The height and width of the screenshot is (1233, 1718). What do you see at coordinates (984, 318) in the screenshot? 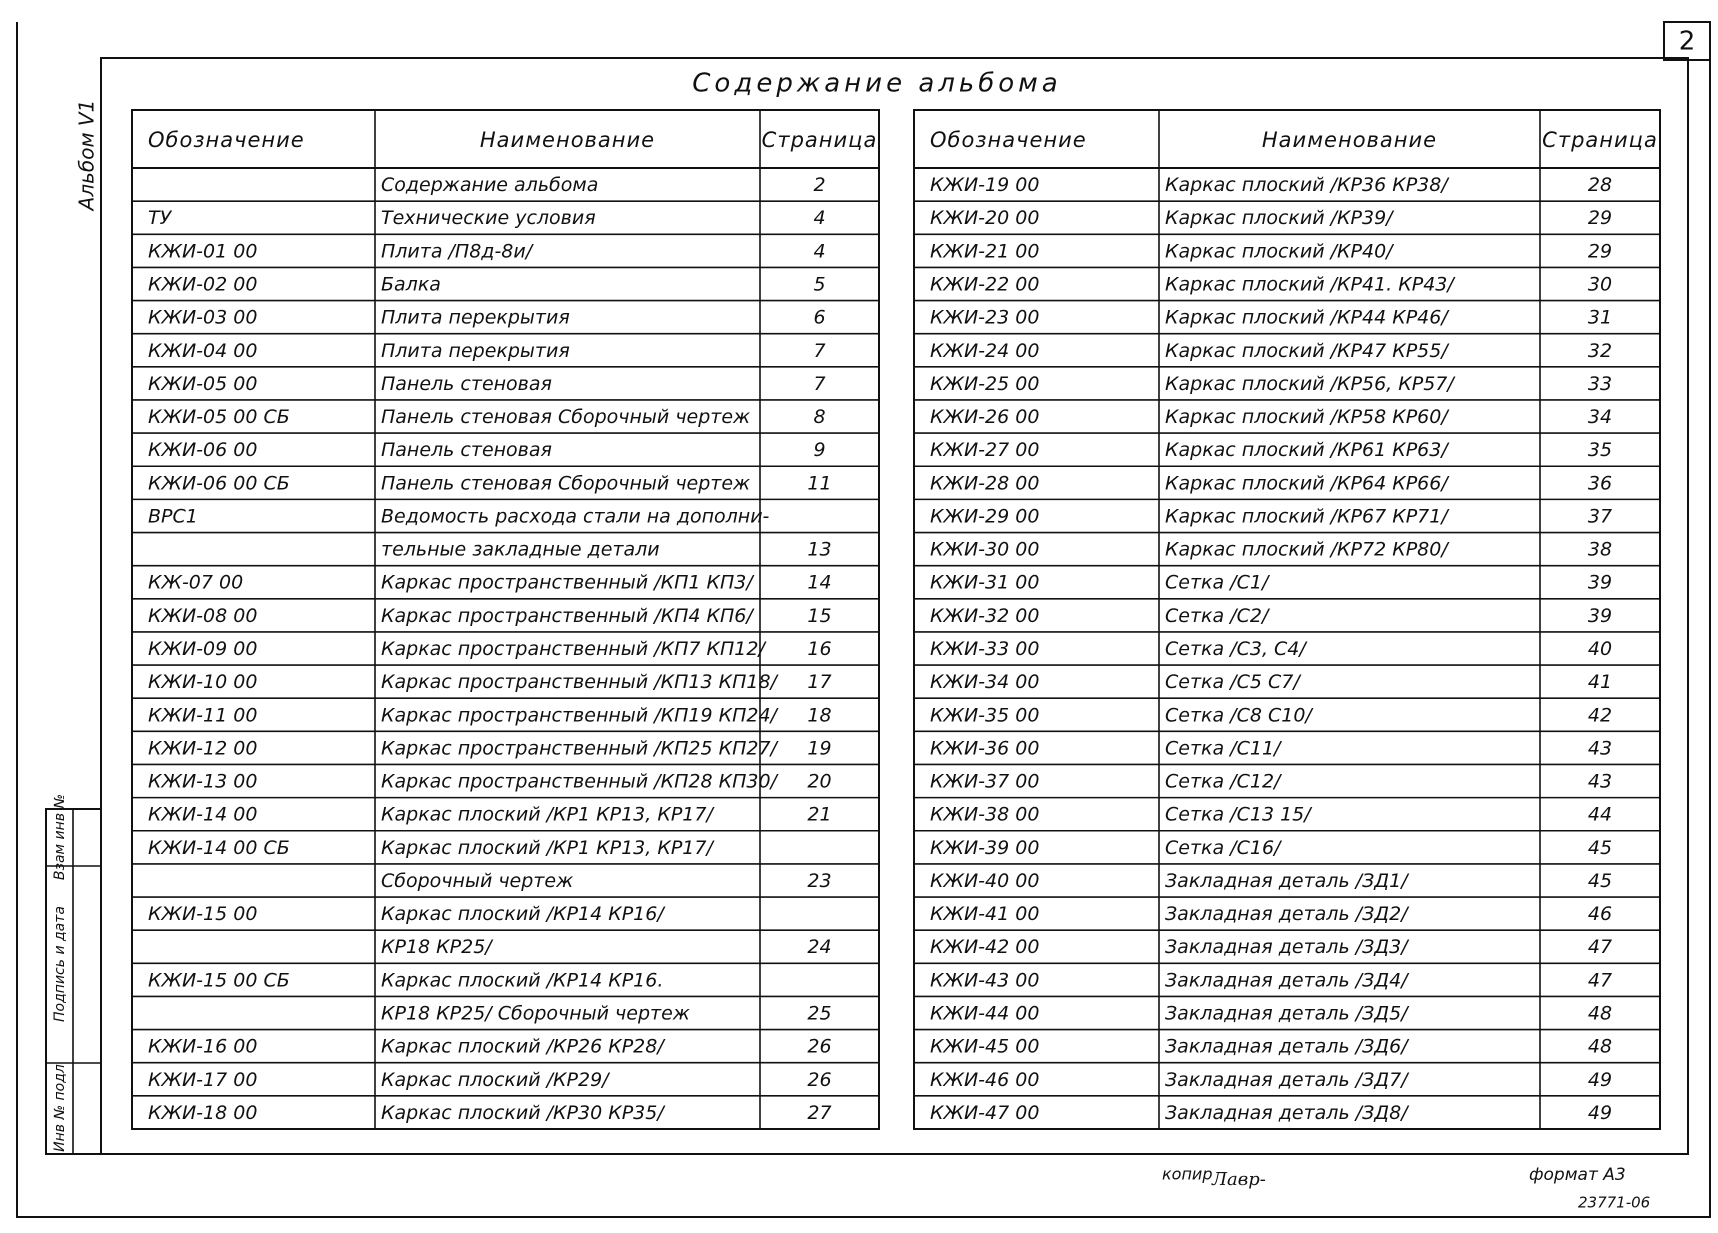
I see `designation-cell: КЖИ-23 00` at bounding box center [984, 318].